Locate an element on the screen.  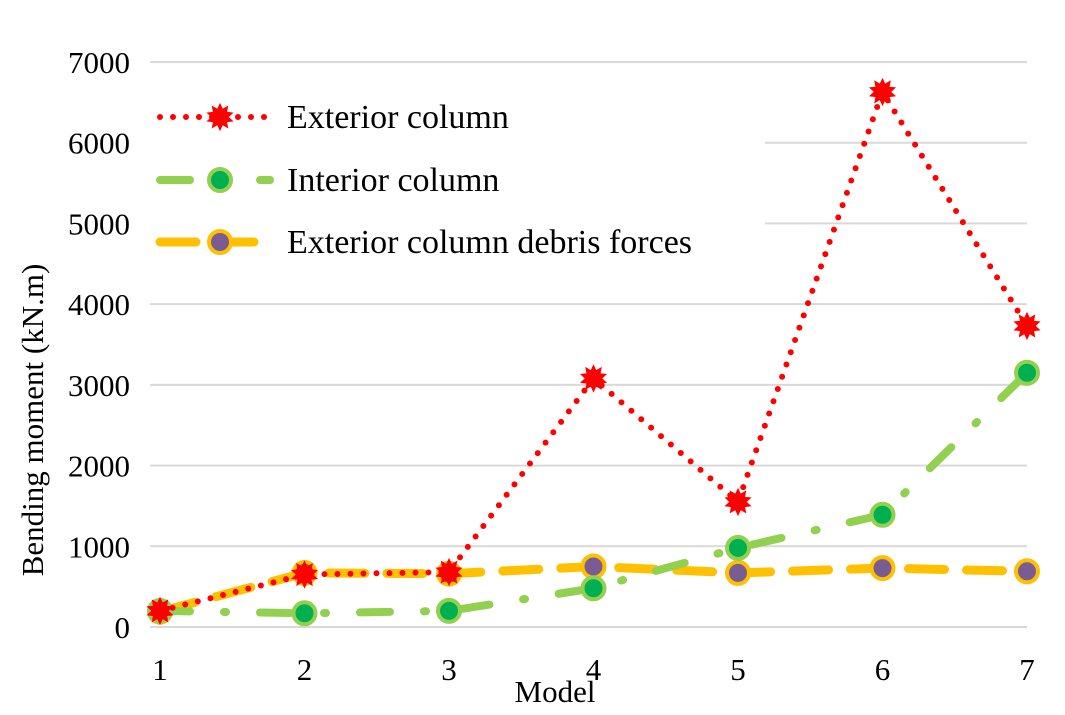
y-tick-label: 6000 is located at coordinates (99, 143).